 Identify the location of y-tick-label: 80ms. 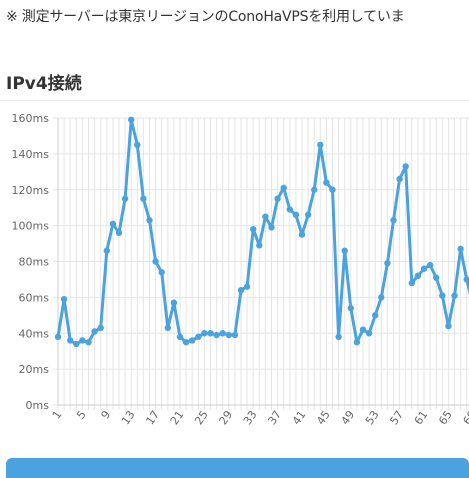
(34, 262).